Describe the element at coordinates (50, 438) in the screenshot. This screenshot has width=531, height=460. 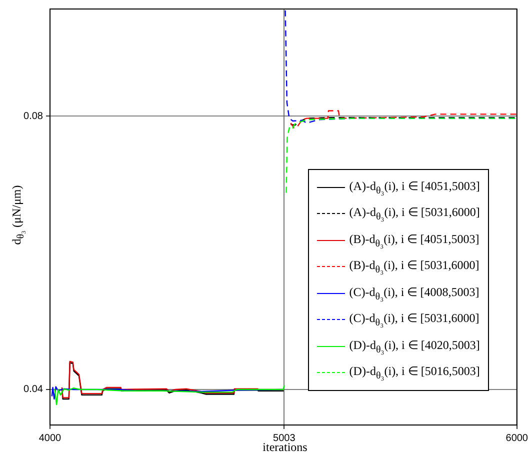
I see `x-tick-label: 4000` at that location.